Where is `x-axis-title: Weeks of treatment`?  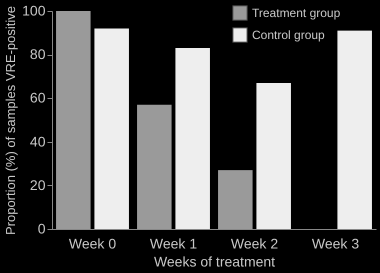 x-axis-title: Weeks of treatment is located at coordinates (215, 262).